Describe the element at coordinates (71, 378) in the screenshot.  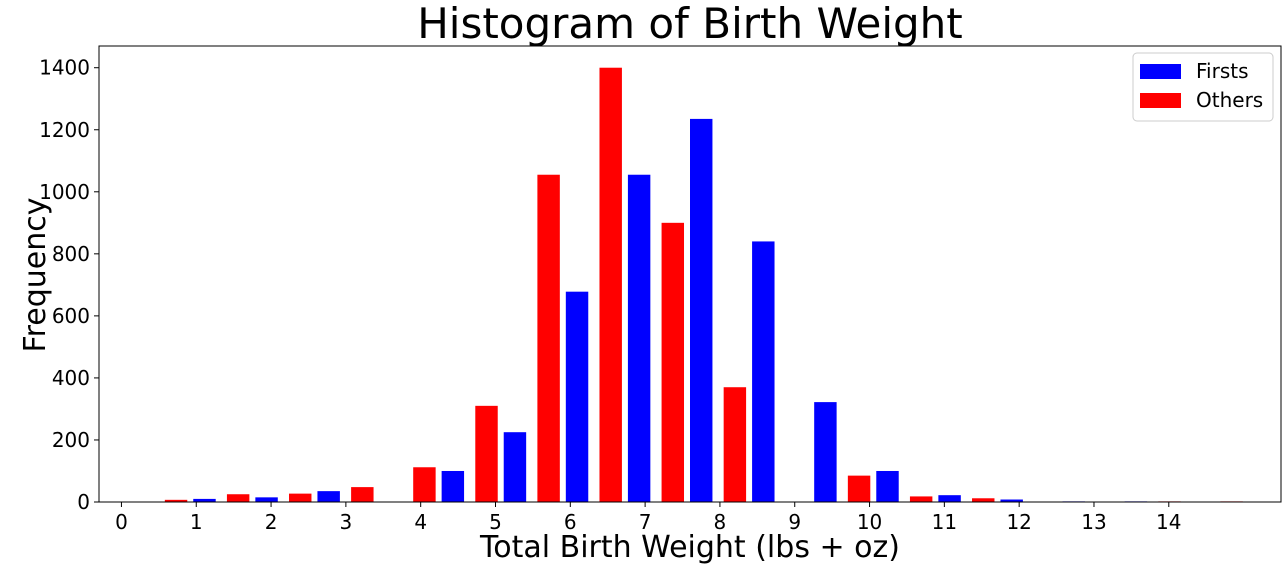
I see `y-tick-label: 400` at that location.